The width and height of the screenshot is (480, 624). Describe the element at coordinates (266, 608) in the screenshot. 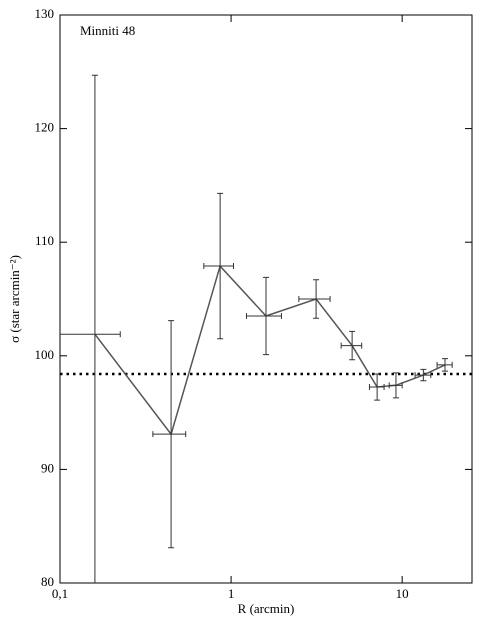

I see `x-axis-label: R (arcmin)` at that location.